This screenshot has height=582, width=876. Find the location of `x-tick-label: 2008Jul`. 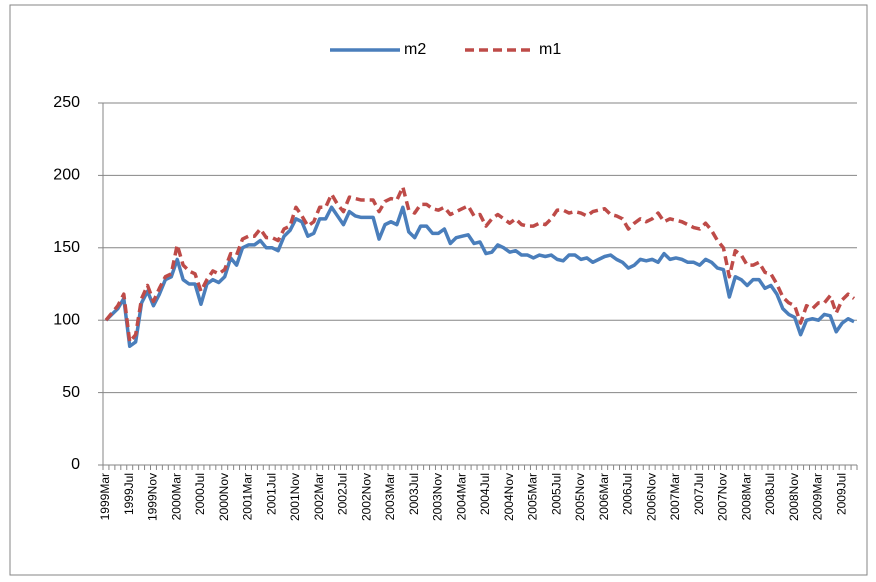

x-tick-label: 2008Jul is located at coordinates (770, 494).